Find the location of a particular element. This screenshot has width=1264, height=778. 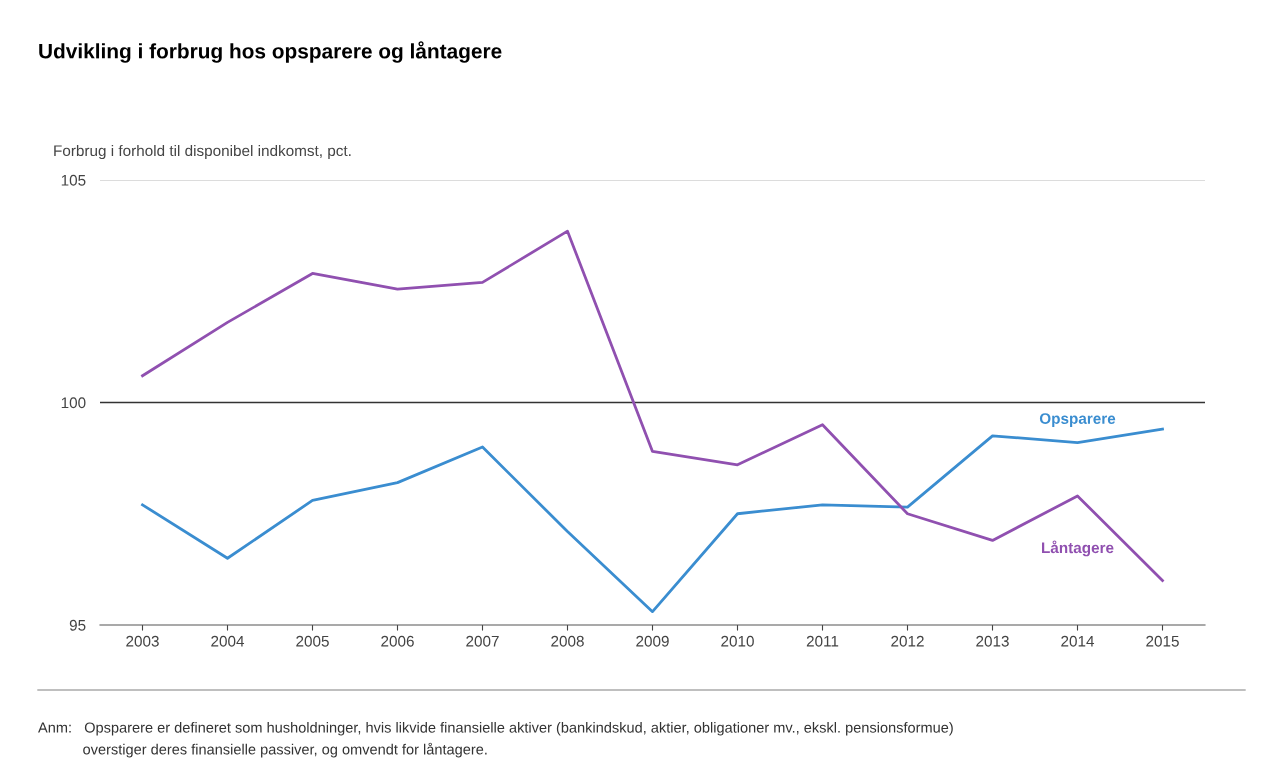

x-tick-label: 2012 is located at coordinates (907, 641).